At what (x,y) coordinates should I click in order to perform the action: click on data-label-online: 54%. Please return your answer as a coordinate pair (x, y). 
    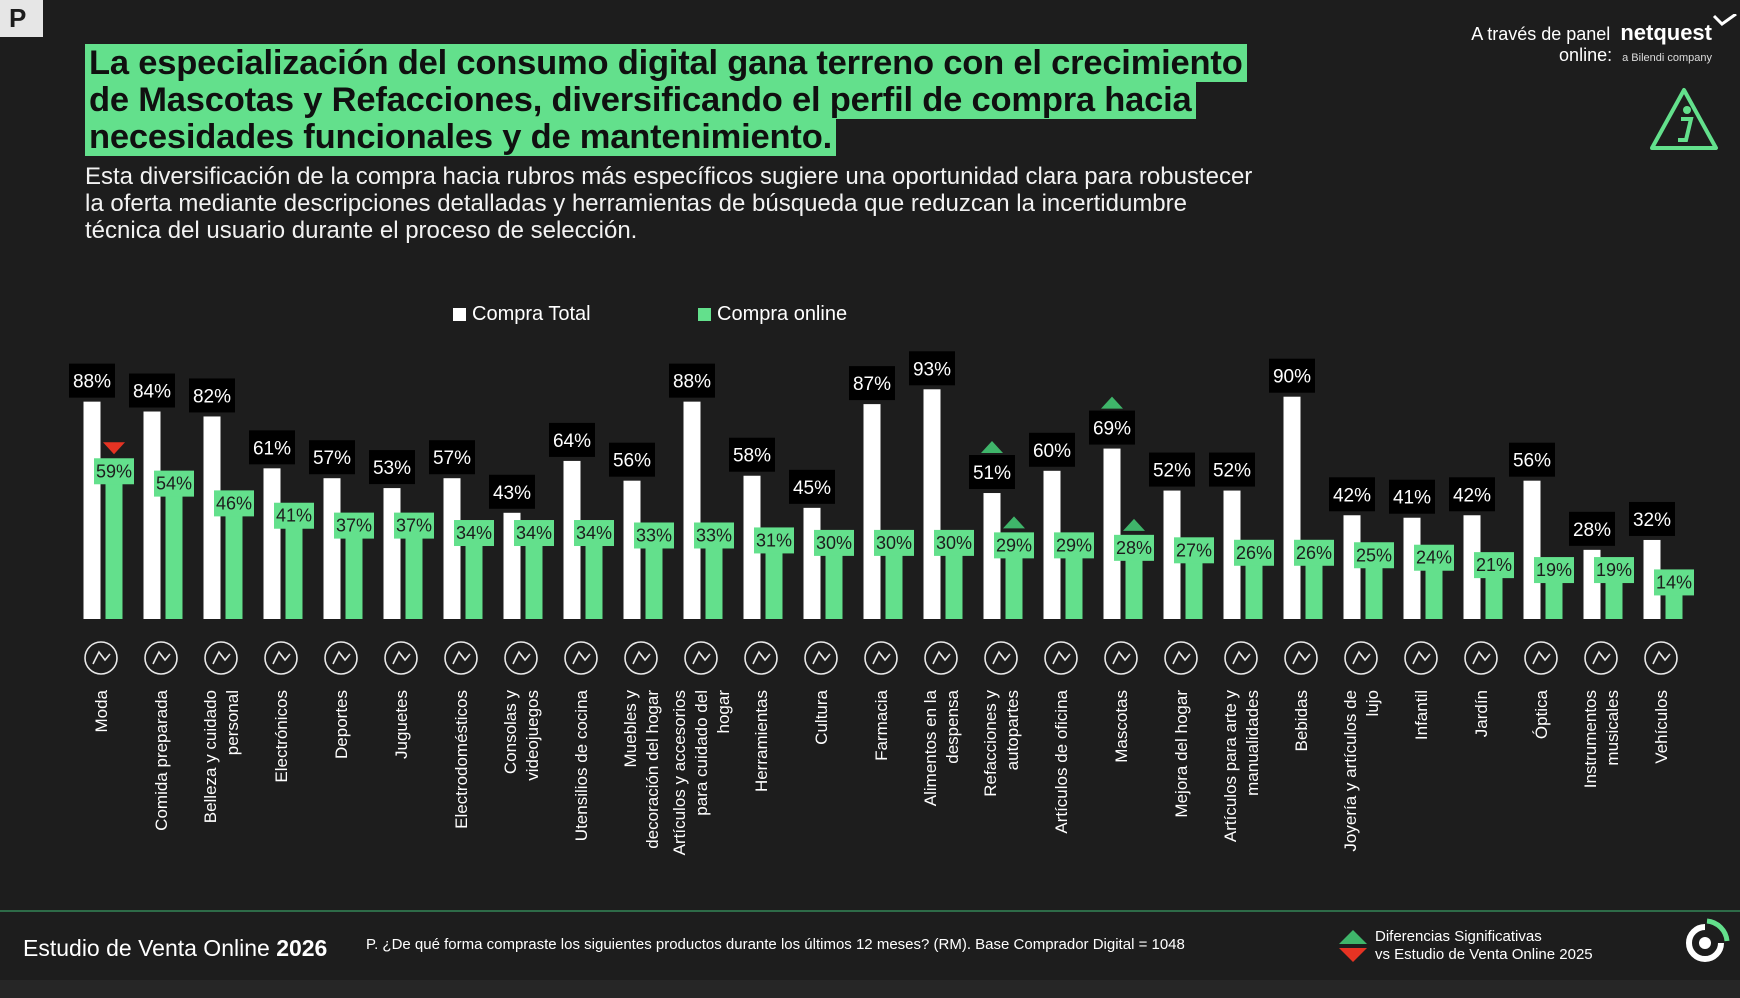
    Looking at the image, I should click on (174, 484).